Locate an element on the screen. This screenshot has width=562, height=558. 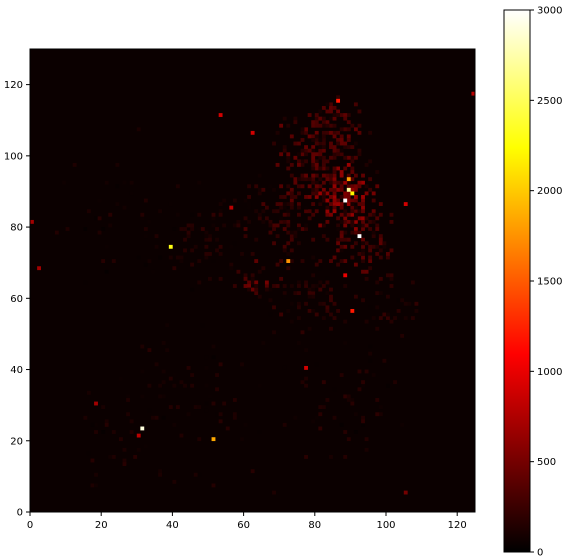
colorbar-tick-label: 2500 is located at coordinates (549, 101).